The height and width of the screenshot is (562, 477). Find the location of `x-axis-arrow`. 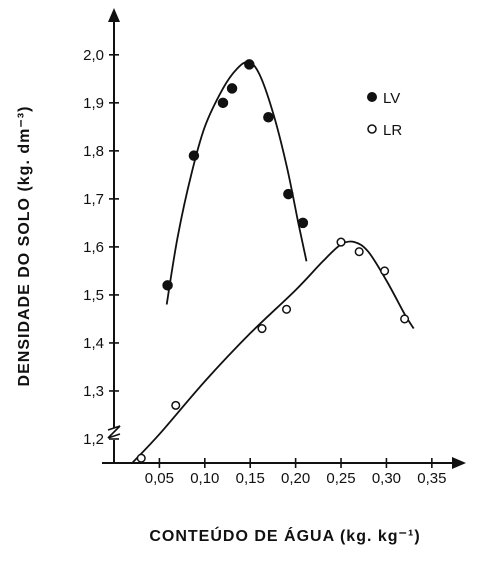

x-axis-arrow is located at coordinates (459, 463).